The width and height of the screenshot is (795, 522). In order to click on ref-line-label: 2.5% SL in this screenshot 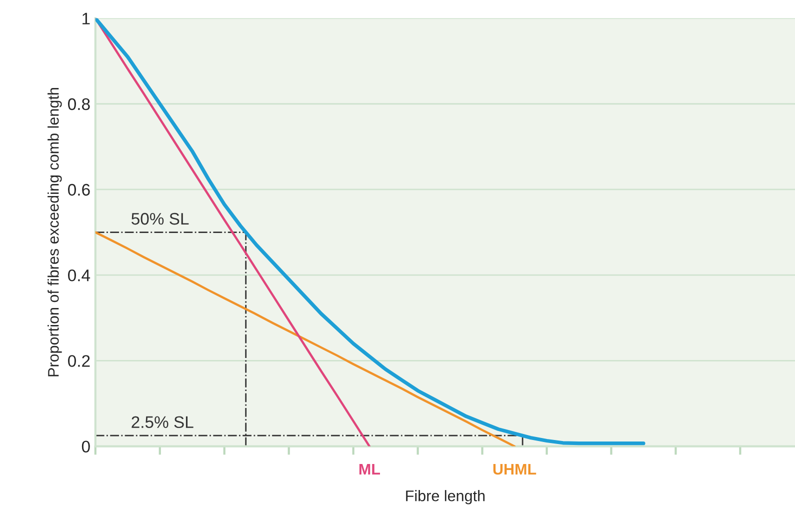, I will do `click(163, 422)`.